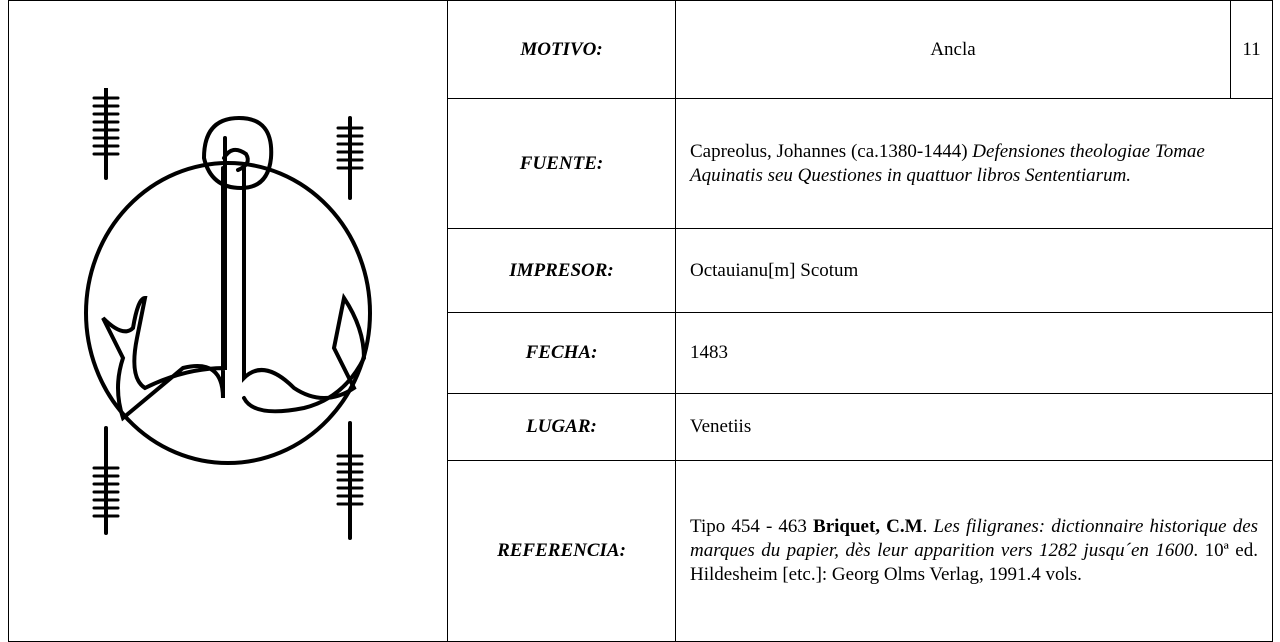  Describe the element at coordinates (561, 551) in the screenshot. I see `field-label: REFERENCIA:` at that location.